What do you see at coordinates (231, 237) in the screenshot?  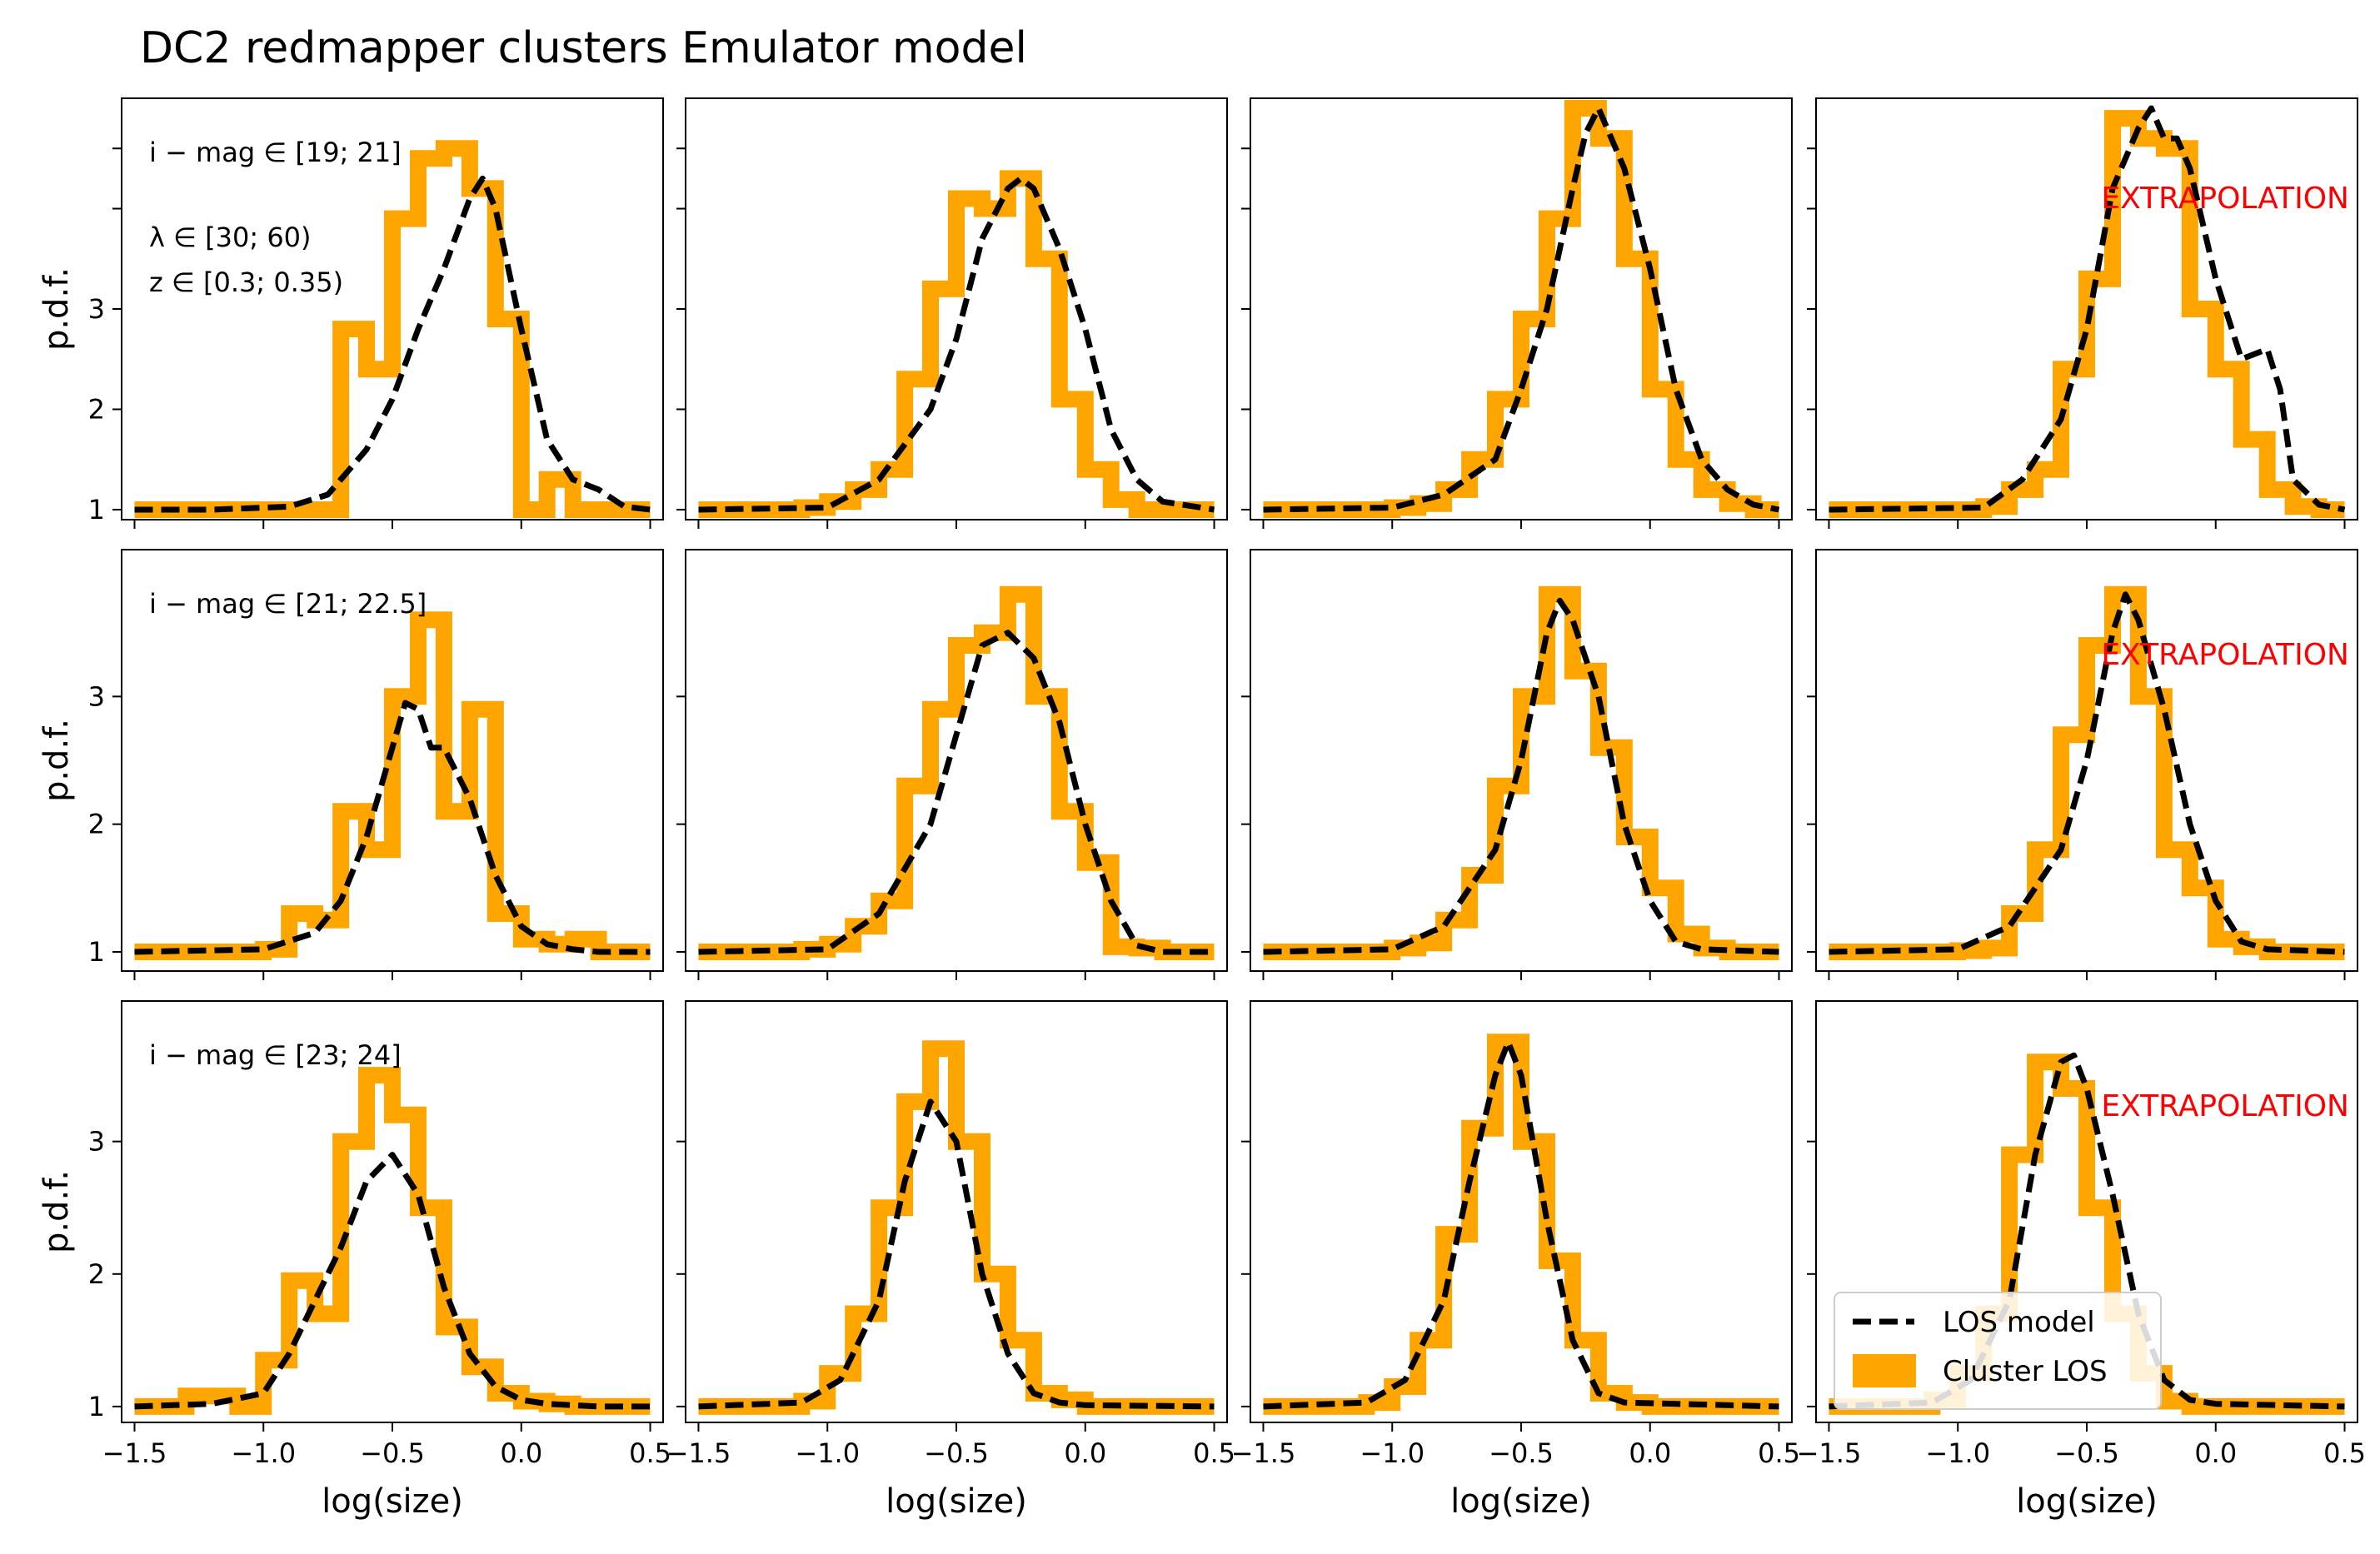 I see `row-annotation: λ ∈ [30; 60)` at bounding box center [231, 237].